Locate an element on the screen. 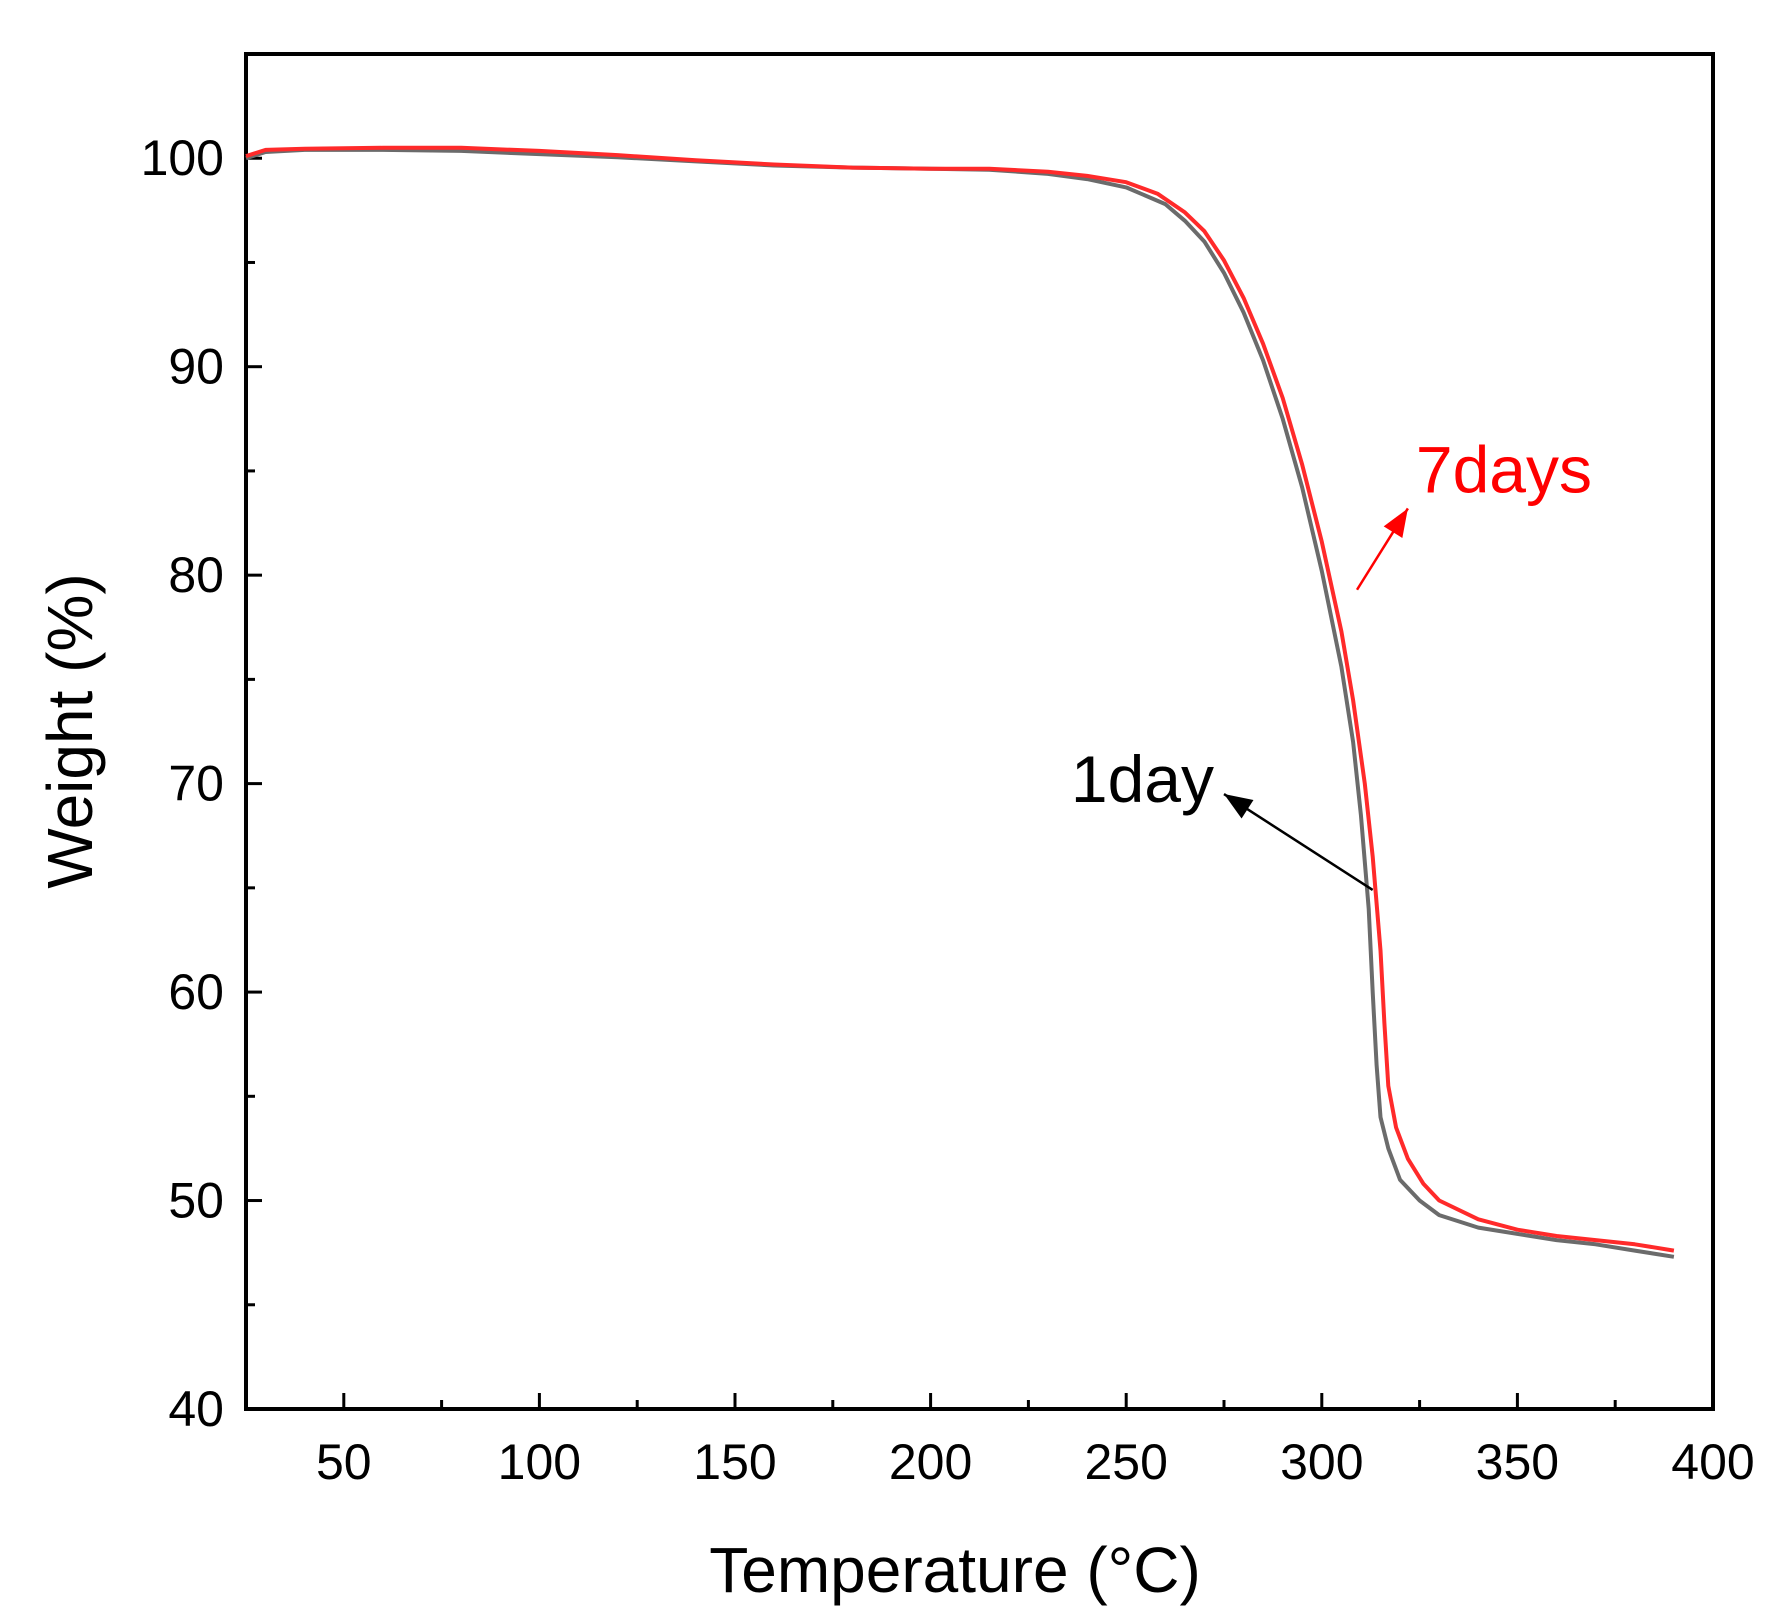  y-tick-label: 100 is located at coordinates (182, 158).